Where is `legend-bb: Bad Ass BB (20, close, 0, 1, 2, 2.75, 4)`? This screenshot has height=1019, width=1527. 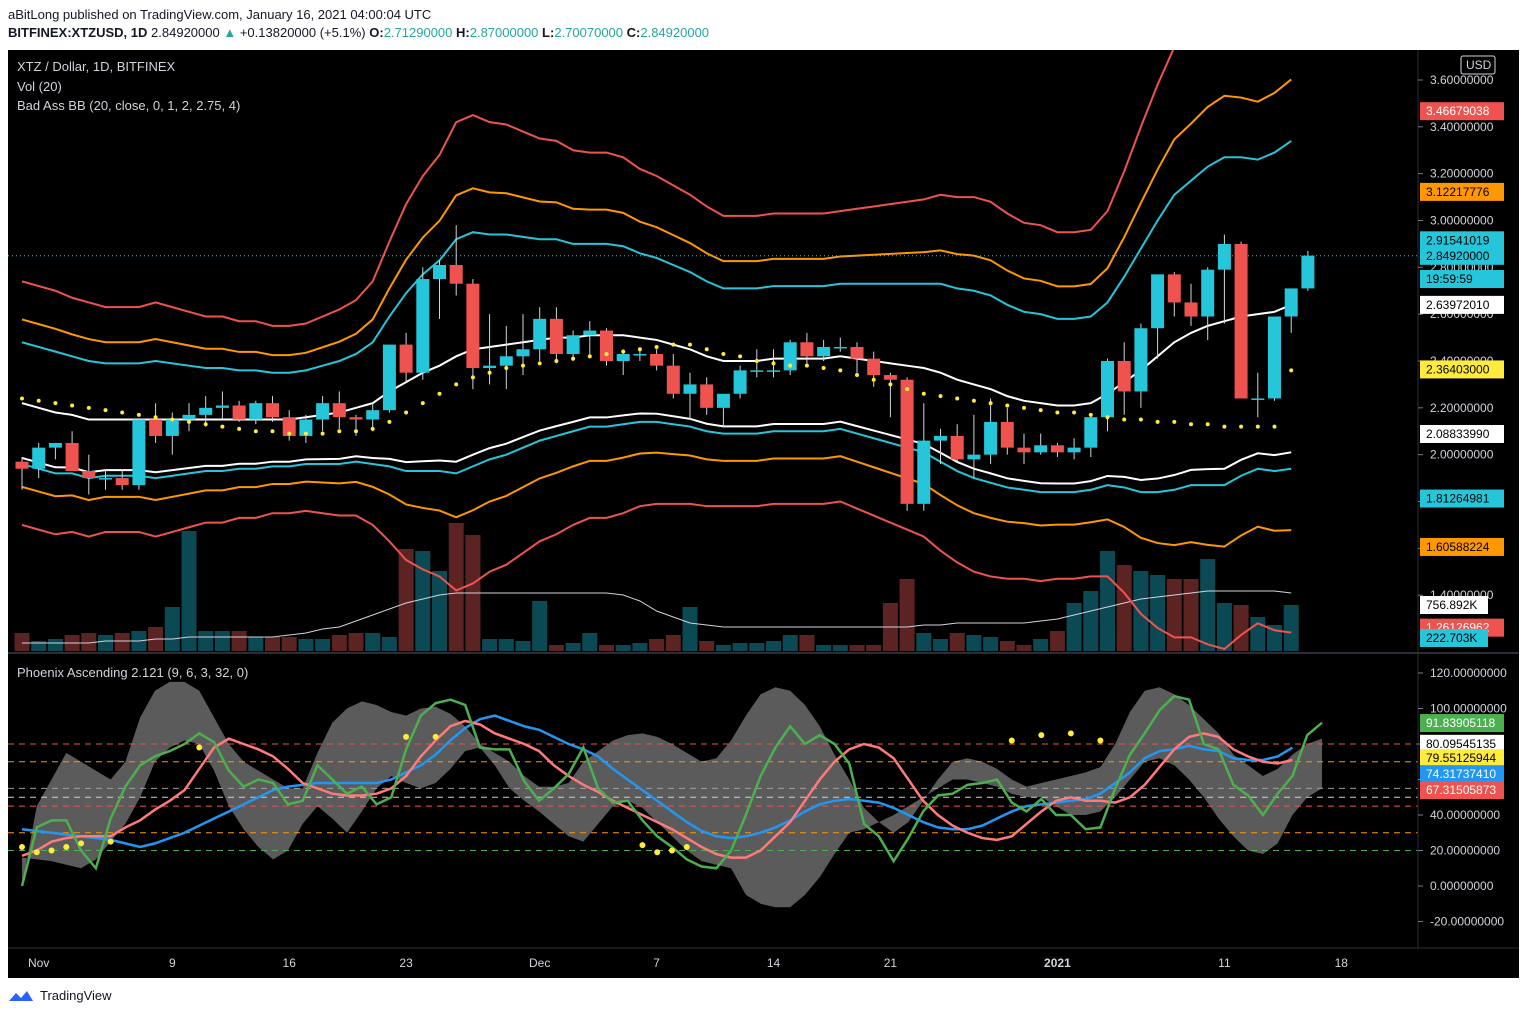 legend-bb: Bad Ass BB (20, close, 0, 1, 2, 2.75, 4) is located at coordinates (129, 105).